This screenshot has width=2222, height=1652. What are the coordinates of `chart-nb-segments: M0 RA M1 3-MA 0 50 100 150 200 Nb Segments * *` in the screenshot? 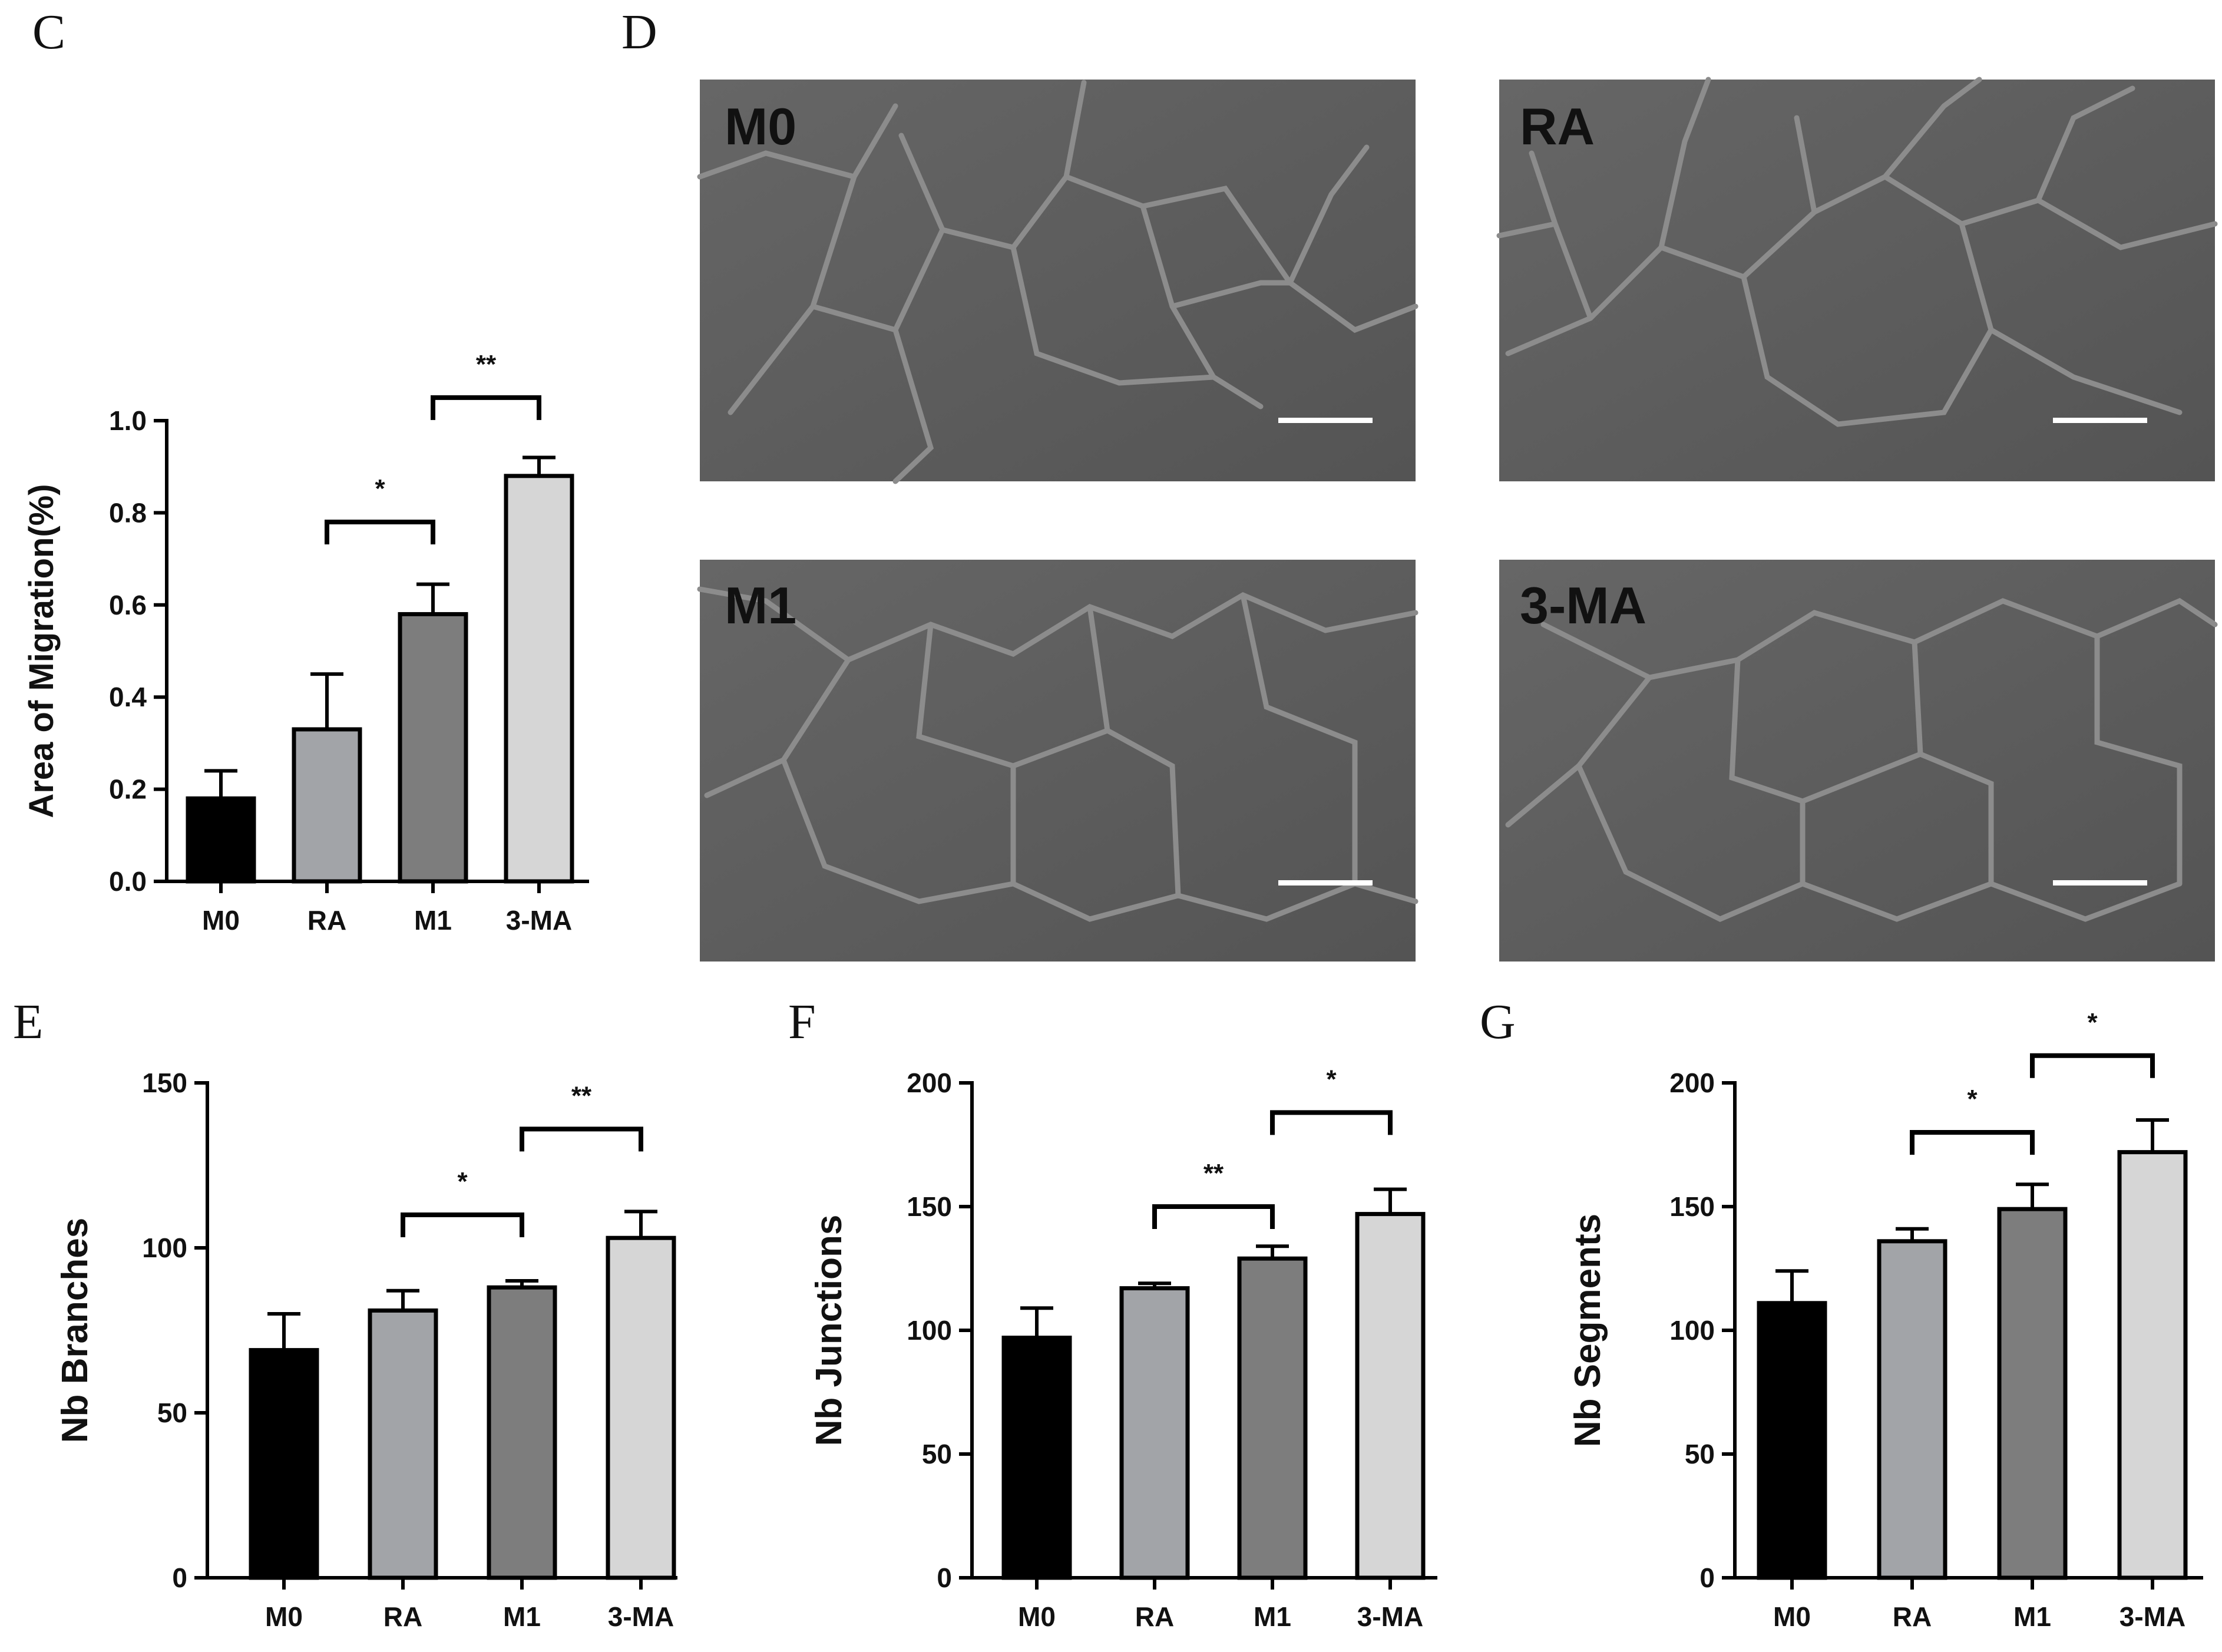 It's located at (1885, 1320).